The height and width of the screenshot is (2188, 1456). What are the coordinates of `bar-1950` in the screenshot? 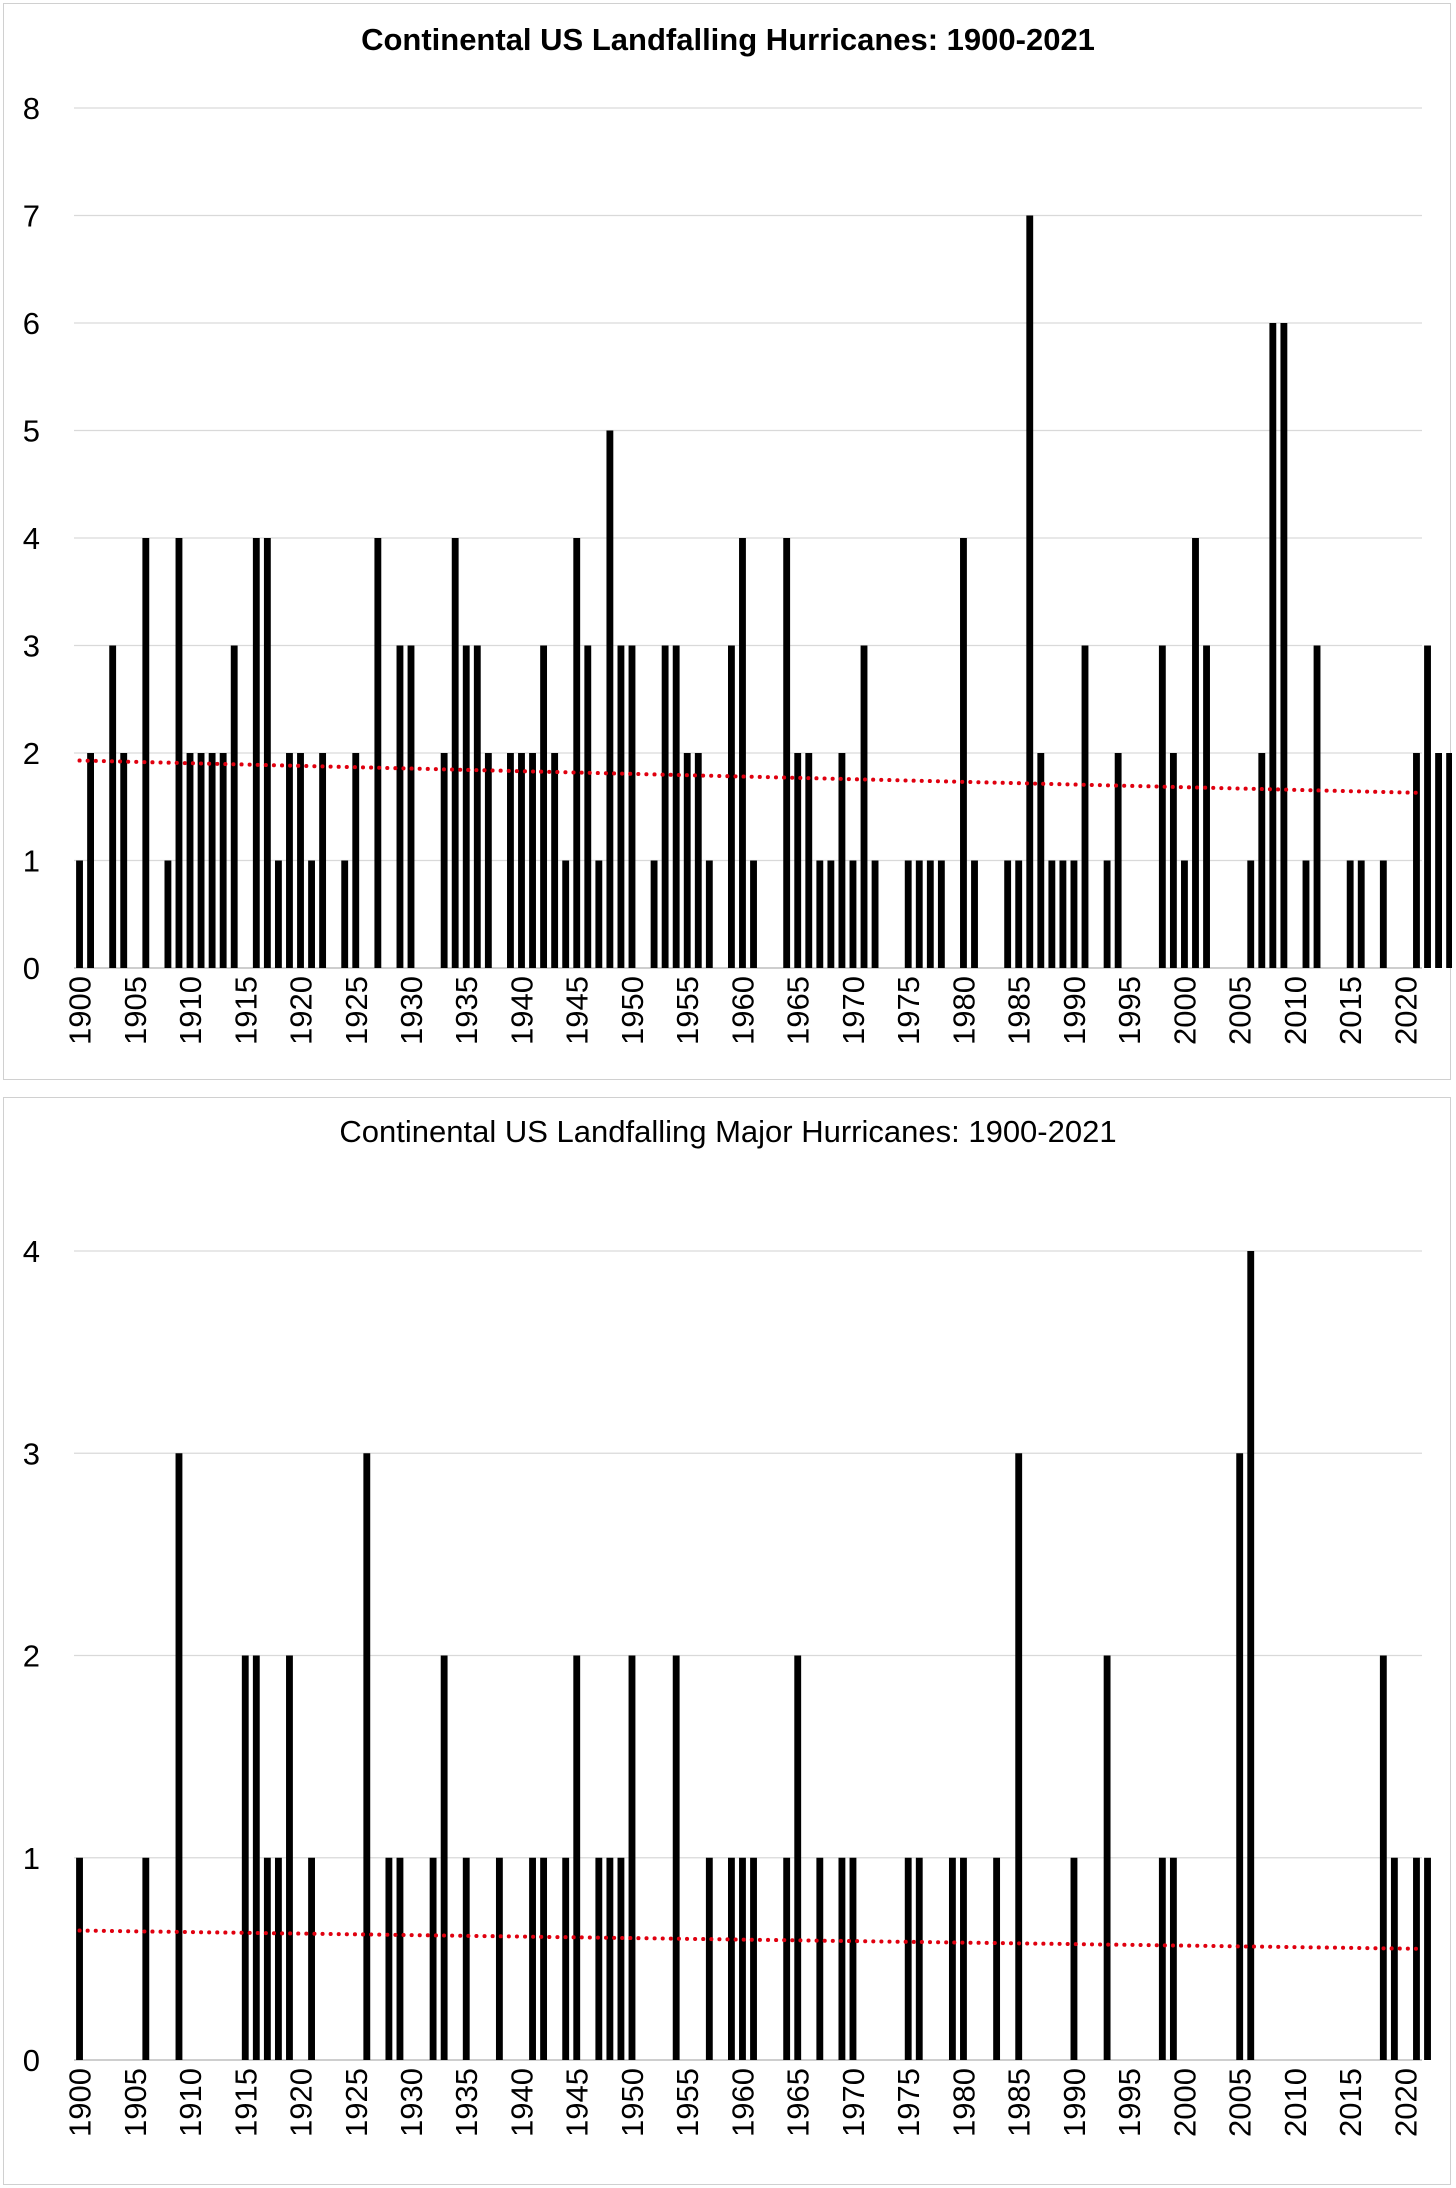 It's located at (632, 806).